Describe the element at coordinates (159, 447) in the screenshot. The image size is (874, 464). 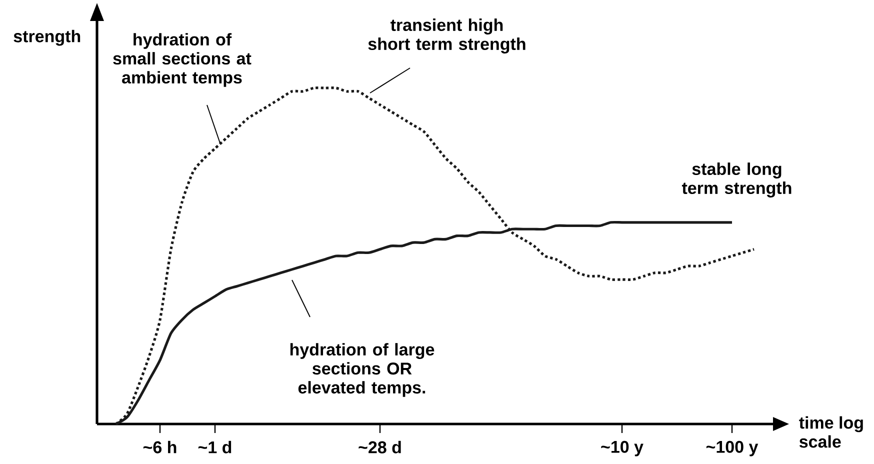
I see `x-tick-label: ~6 h` at that location.